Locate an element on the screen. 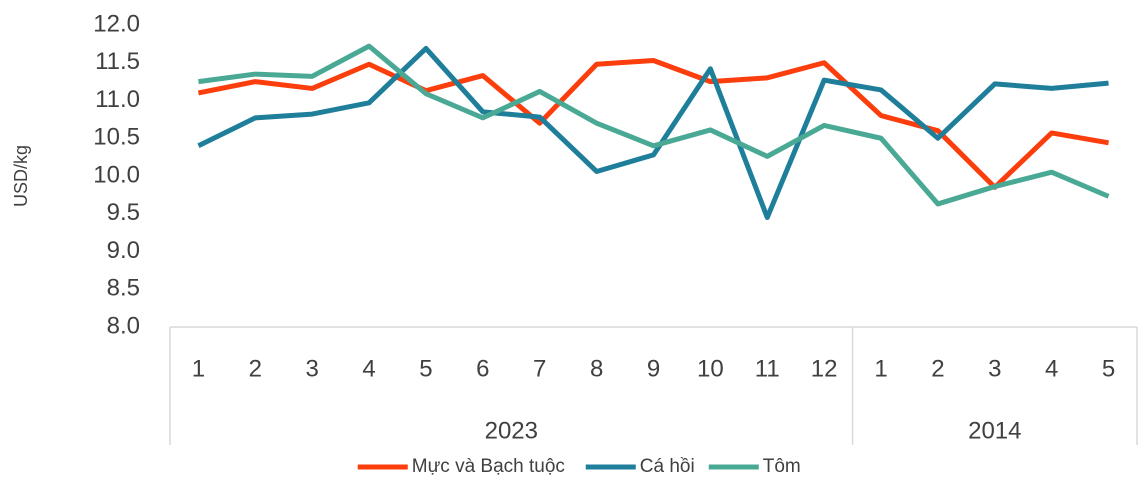 Image resolution: width=1138 pixels, height=480 pixels. y-tick-label: 8.5 is located at coordinates (123, 288).